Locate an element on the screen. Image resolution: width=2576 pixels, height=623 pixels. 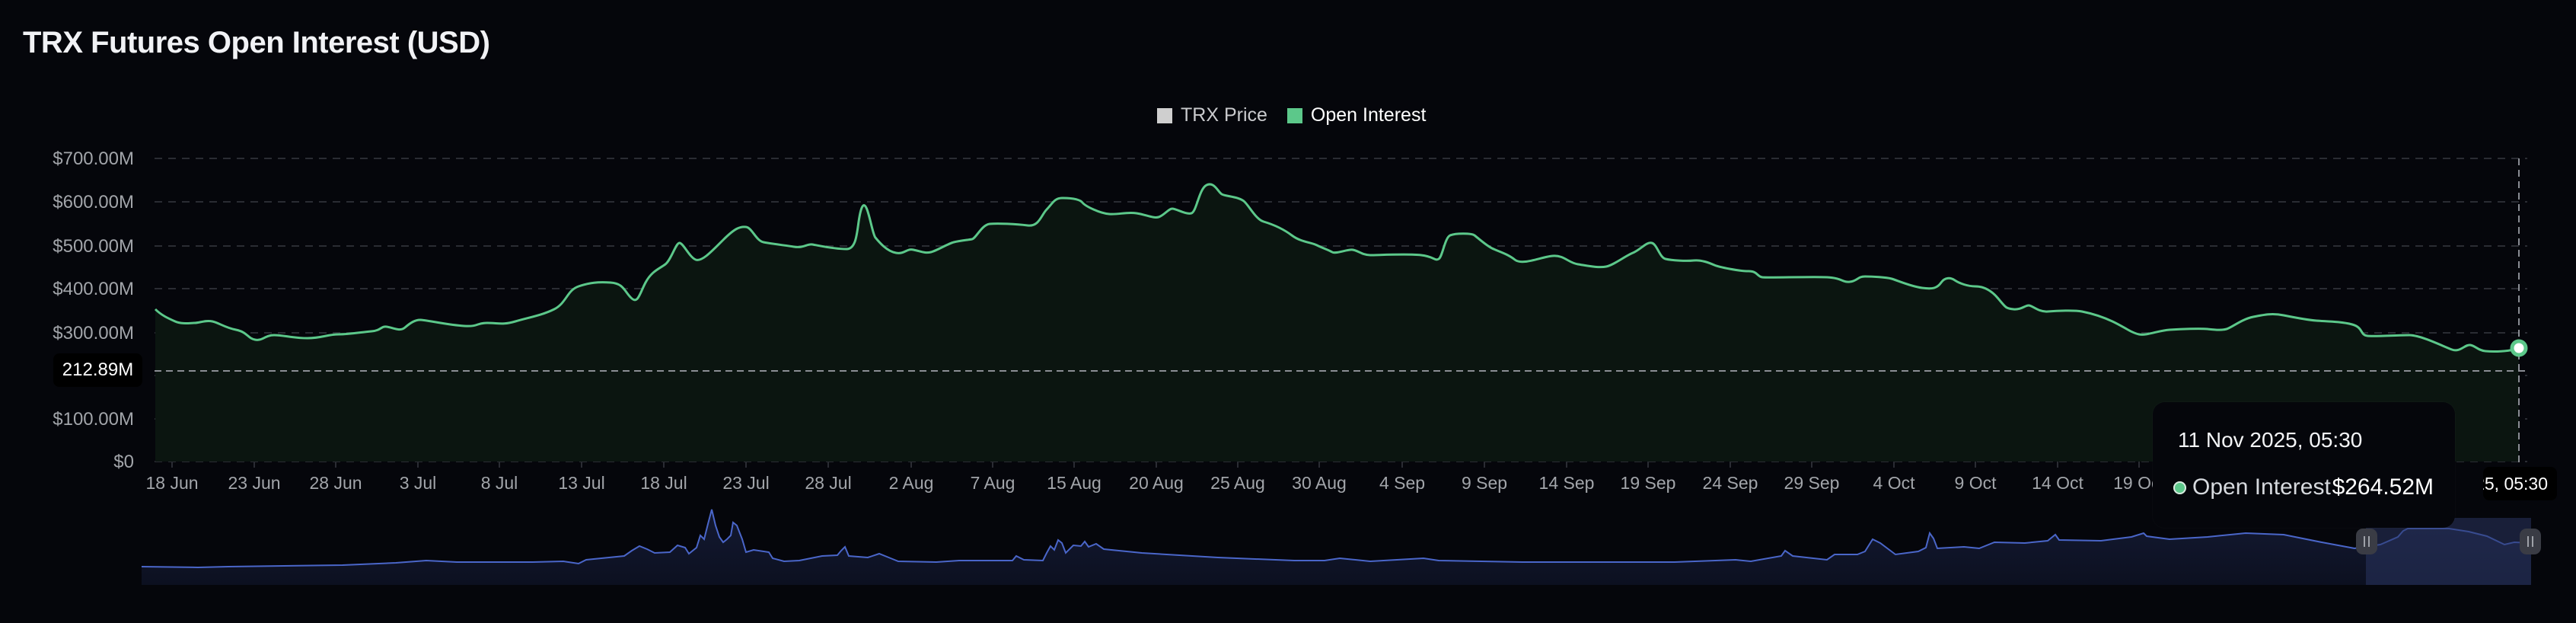
y-tick-label: $100.00M is located at coordinates (94, 419).